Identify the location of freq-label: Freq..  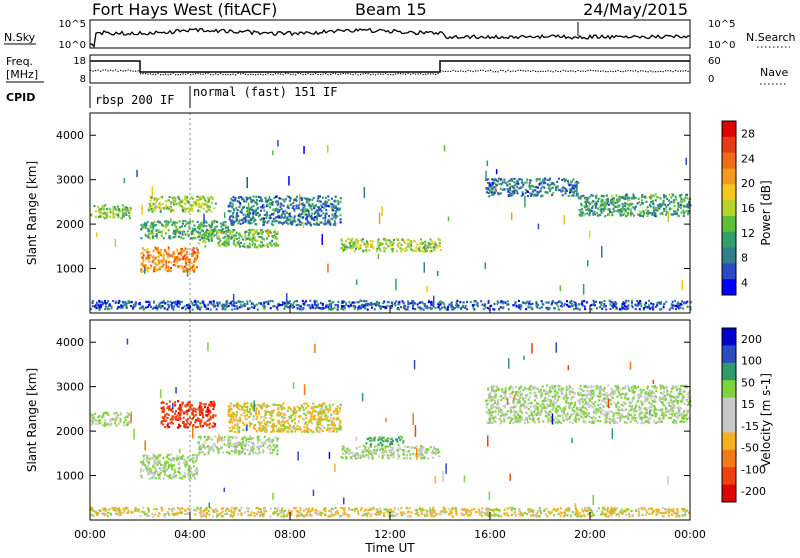
(19, 61).